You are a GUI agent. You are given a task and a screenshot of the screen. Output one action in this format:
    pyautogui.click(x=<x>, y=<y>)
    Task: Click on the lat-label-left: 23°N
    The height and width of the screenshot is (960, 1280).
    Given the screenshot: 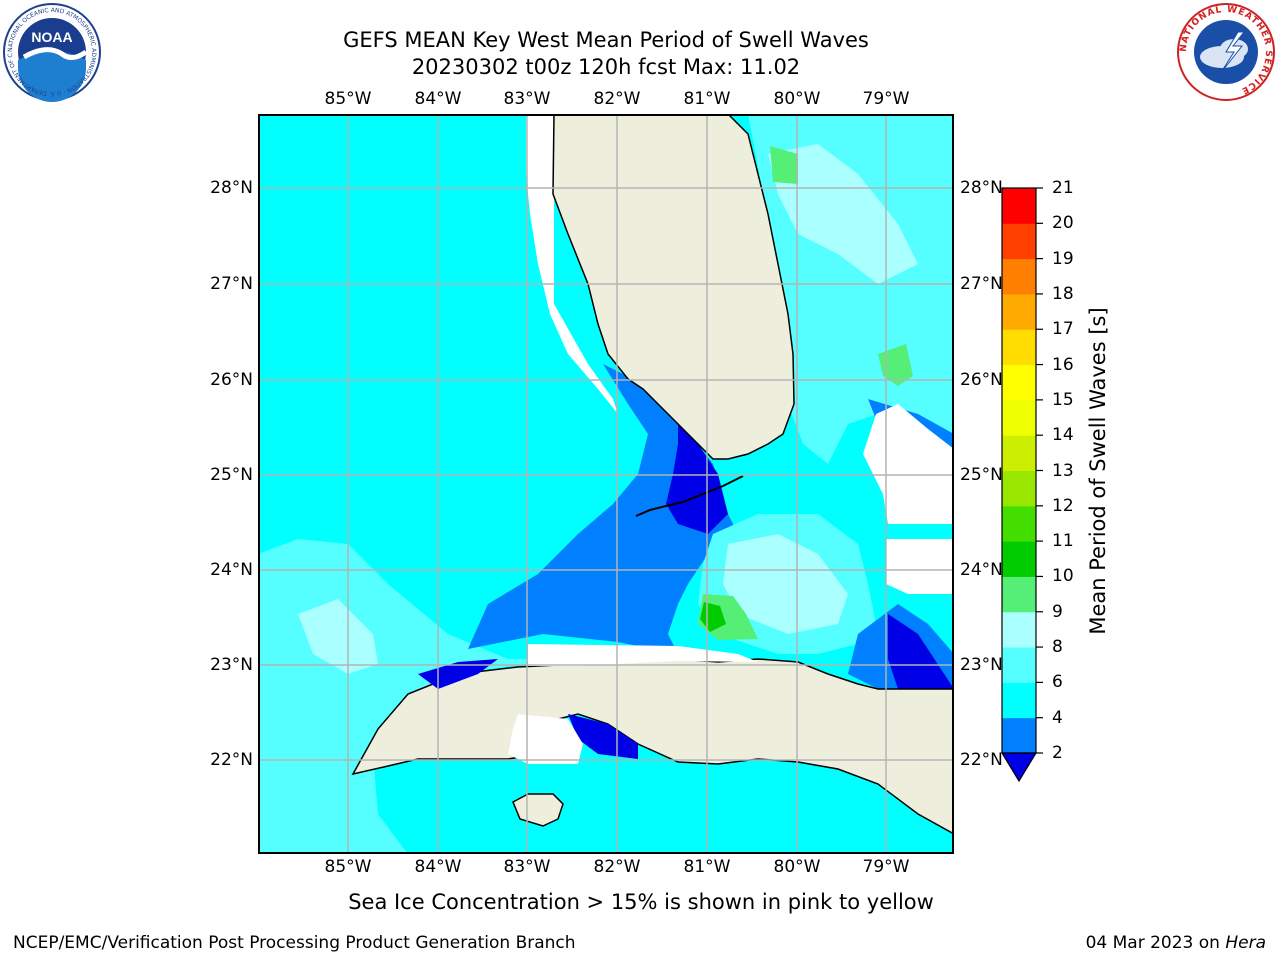 What is the action you would take?
    pyautogui.click(x=231, y=665)
    